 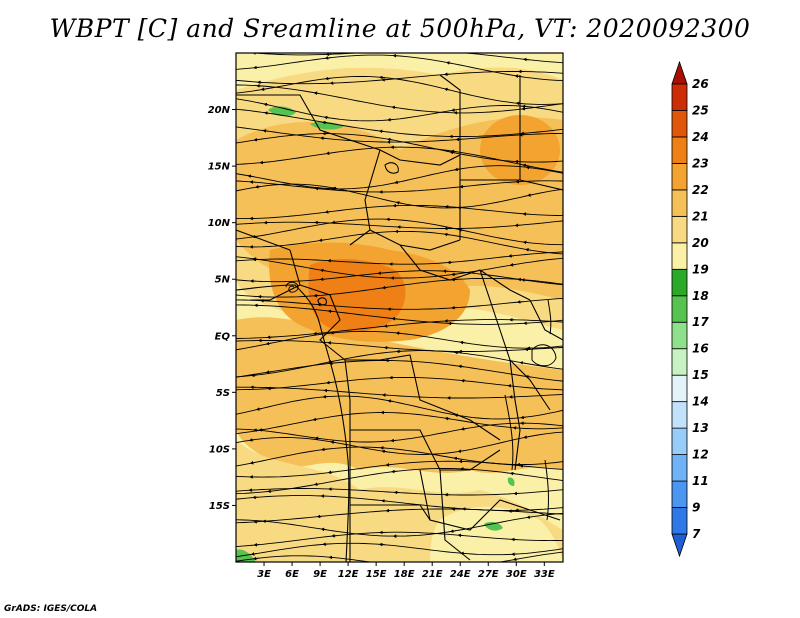 What do you see at coordinates (700, 243) in the screenshot?
I see `colorbar-label: 20` at bounding box center [700, 243].